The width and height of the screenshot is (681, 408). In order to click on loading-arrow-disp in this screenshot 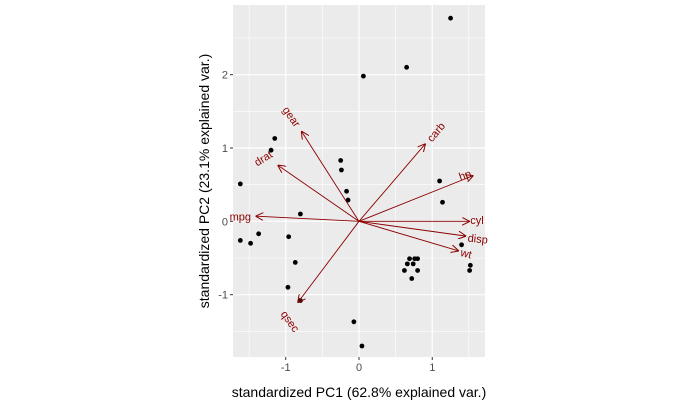, I will do `click(411, 228)`.